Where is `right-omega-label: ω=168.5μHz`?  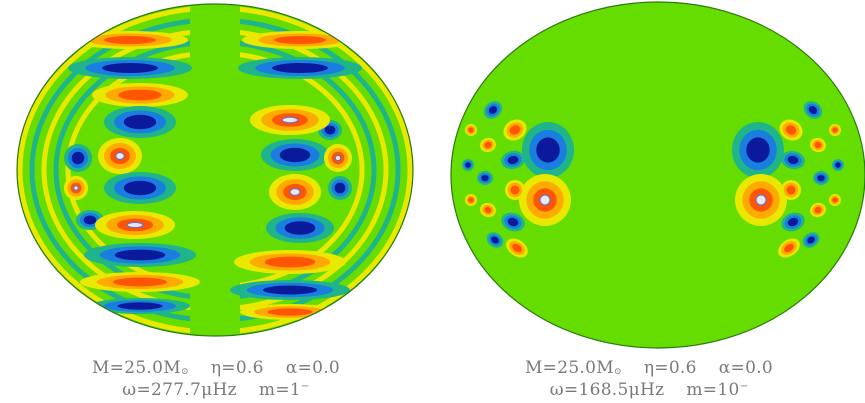
right-omega-label: ω=168.5μHz is located at coordinates (607, 390).